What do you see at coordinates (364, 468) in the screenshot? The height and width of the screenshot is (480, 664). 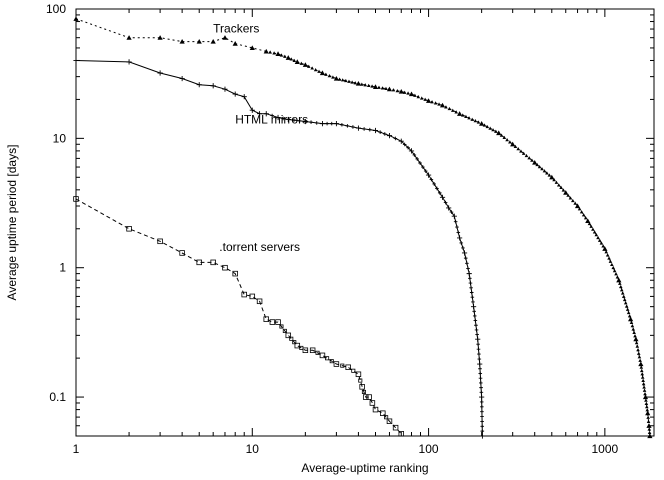 I see `x-axis-title: Average-uptime ranking` at bounding box center [364, 468].